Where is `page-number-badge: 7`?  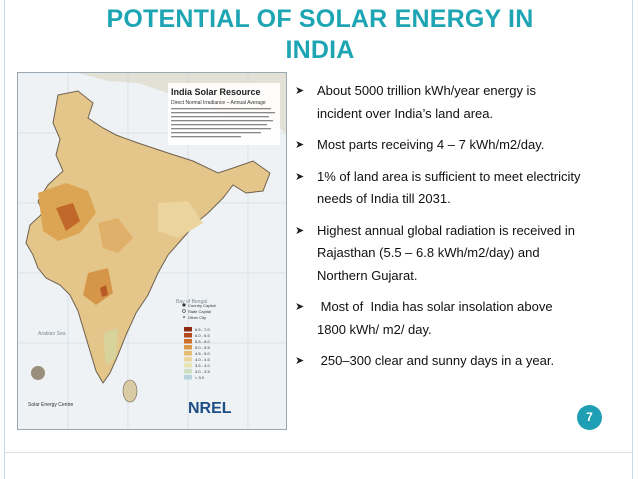 page-number-badge: 7 is located at coordinates (589, 417).